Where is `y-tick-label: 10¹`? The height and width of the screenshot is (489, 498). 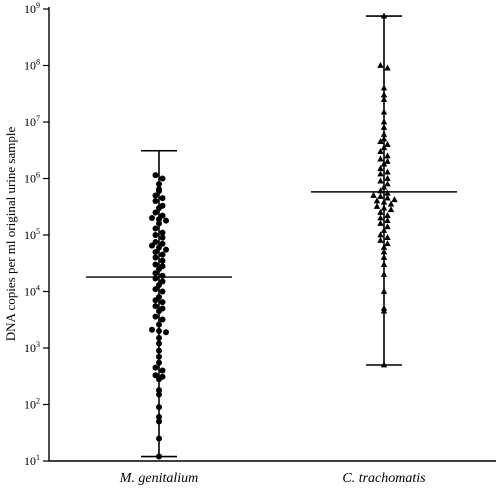
y-tick-label: 10¹ is located at coordinates (32, 460).